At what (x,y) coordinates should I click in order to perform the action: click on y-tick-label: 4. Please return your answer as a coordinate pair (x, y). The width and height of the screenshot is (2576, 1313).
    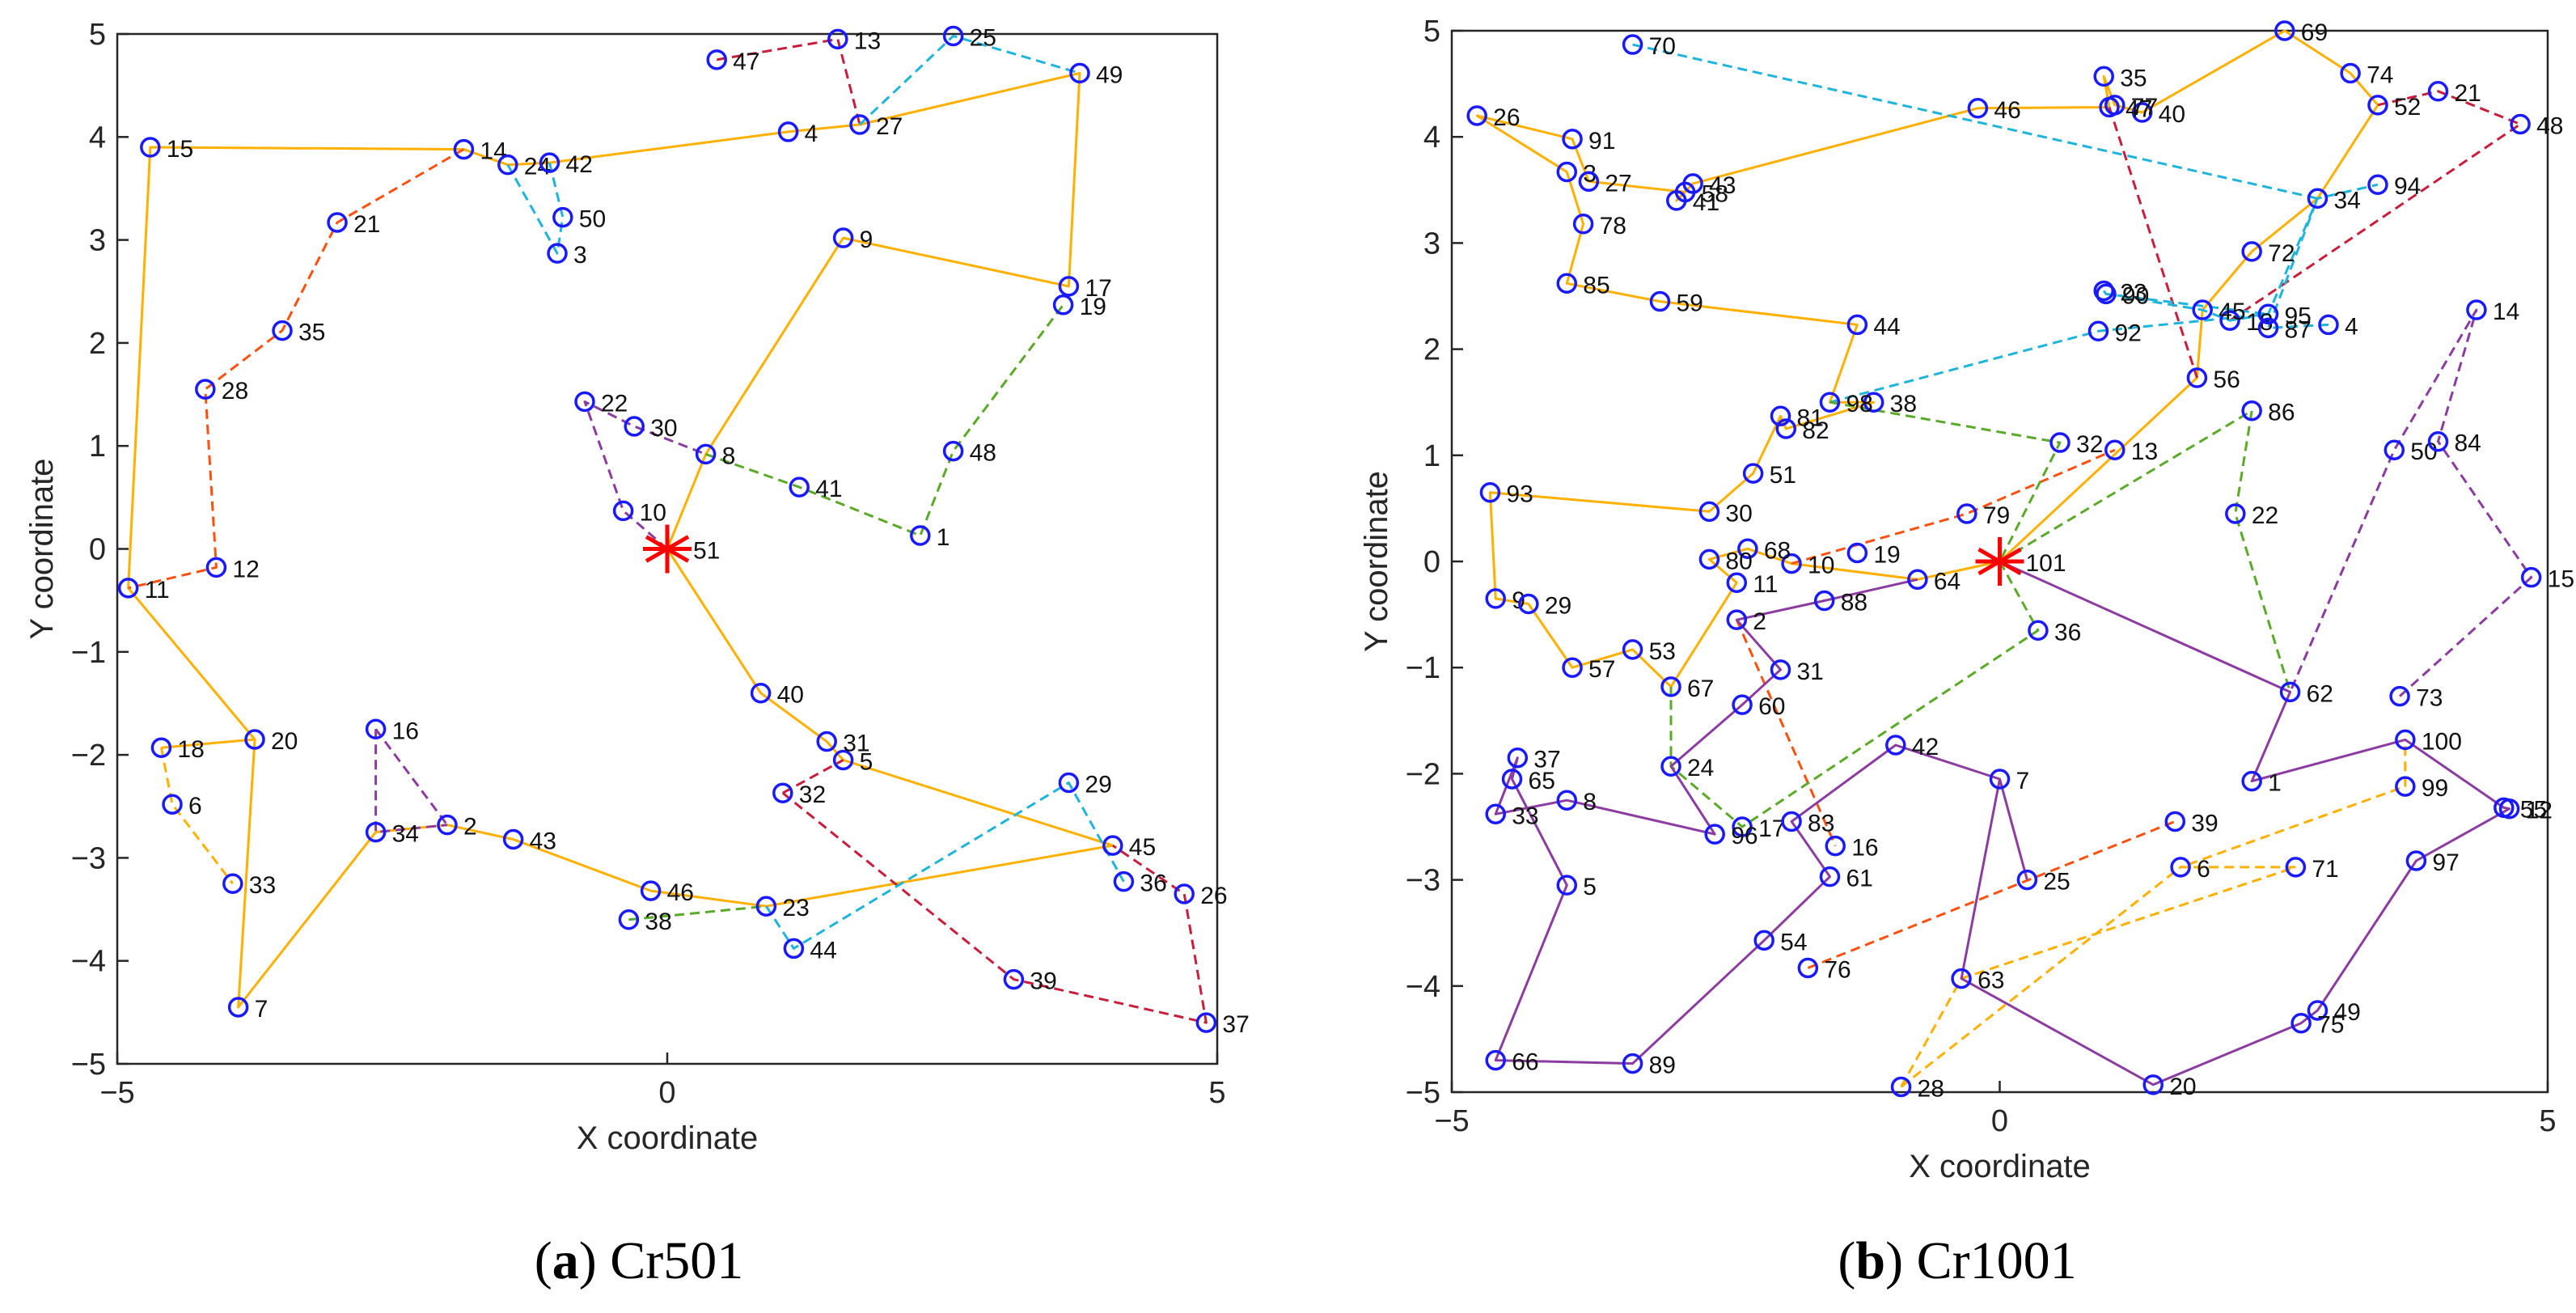
    Looking at the image, I should click on (1431, 138).